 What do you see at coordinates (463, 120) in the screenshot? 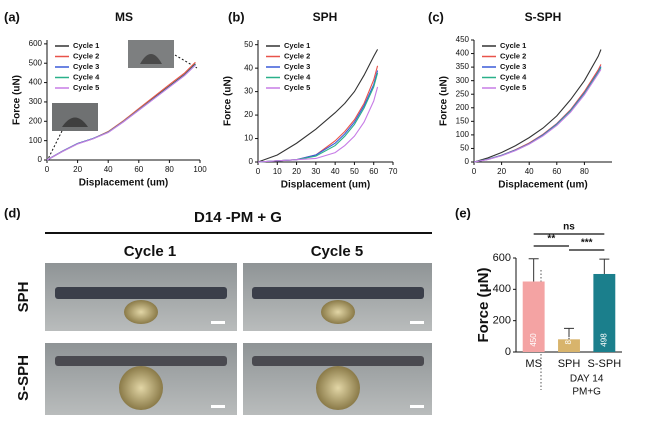
I see `y-tick-label: 150` at bounding box center [463, 120].